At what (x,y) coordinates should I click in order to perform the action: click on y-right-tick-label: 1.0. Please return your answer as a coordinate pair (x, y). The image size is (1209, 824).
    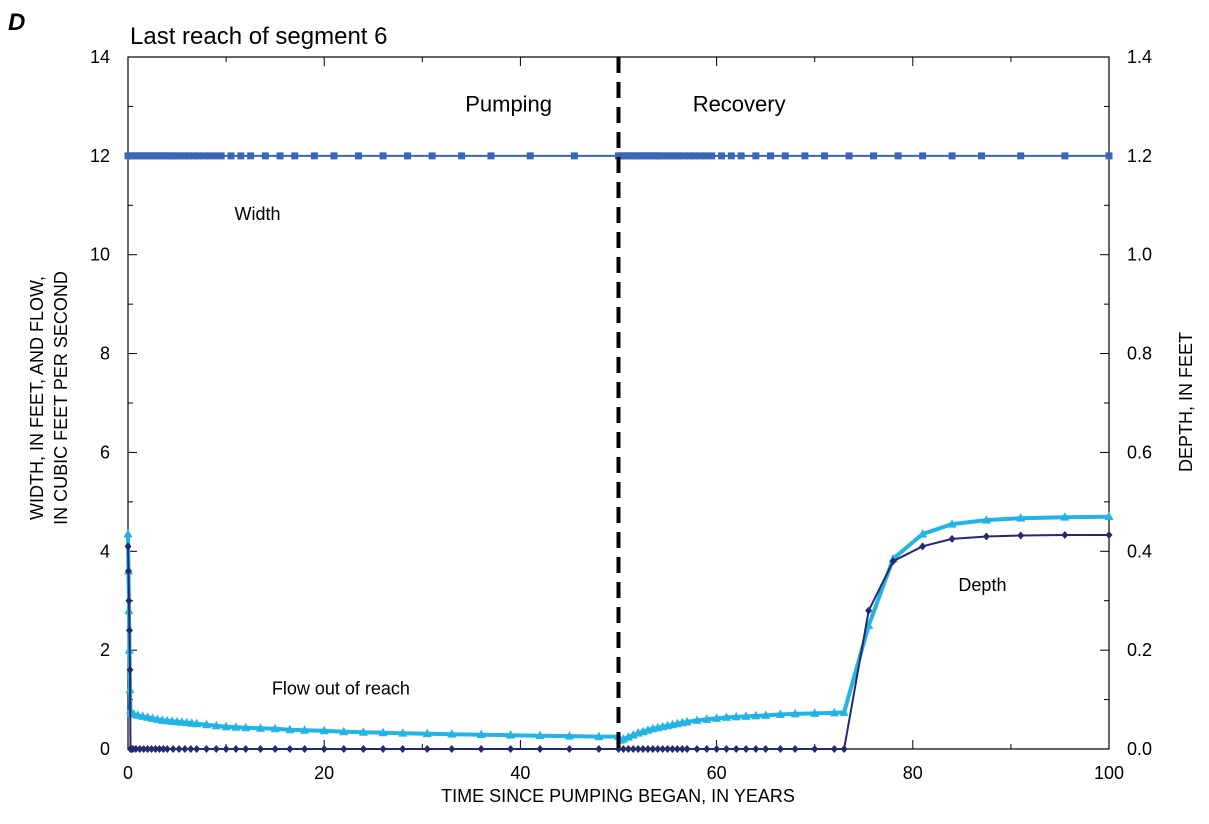
    Looking at the image, I should click on (1139, 255).